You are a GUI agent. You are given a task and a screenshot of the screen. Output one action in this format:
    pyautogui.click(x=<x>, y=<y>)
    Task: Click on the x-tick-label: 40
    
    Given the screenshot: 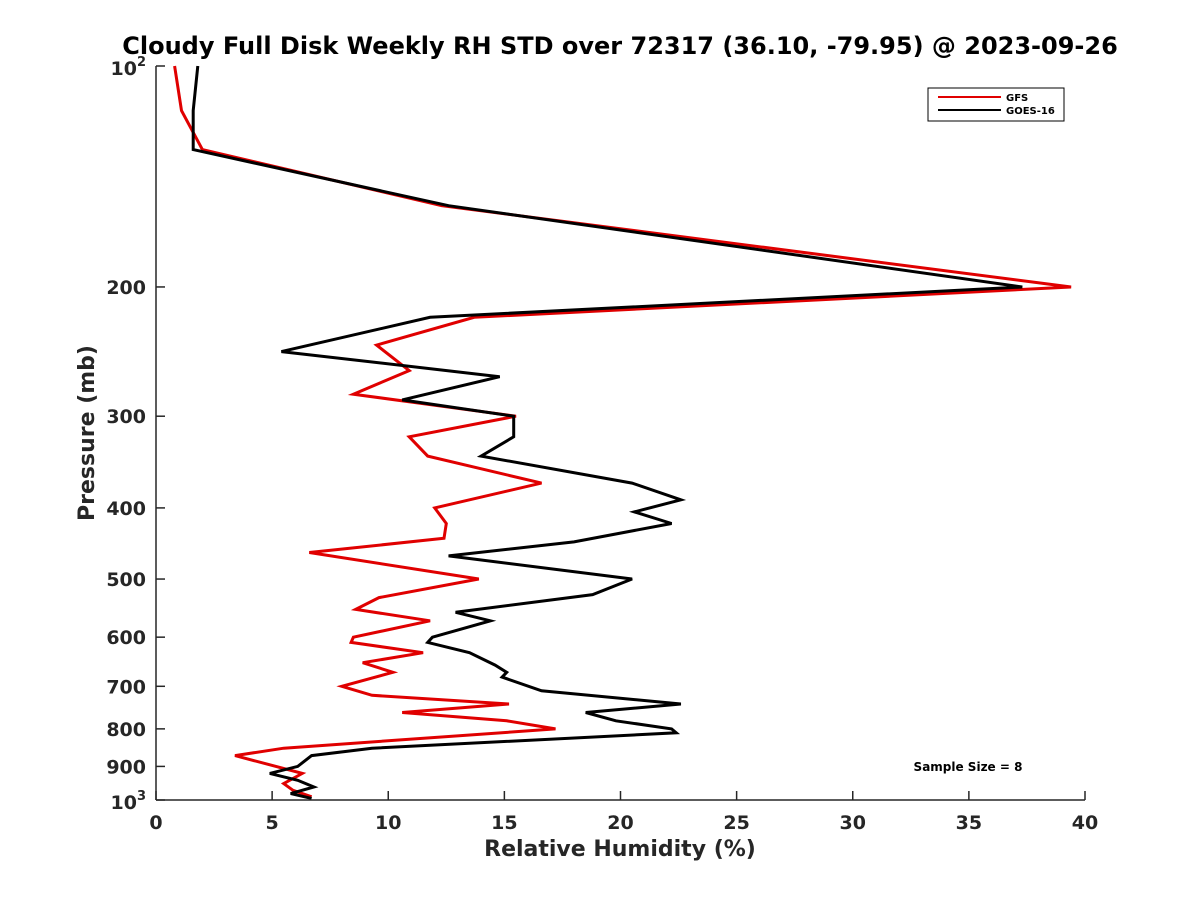 What is the action you would take?
    pyautogui.click(x=1085, y=823)
    